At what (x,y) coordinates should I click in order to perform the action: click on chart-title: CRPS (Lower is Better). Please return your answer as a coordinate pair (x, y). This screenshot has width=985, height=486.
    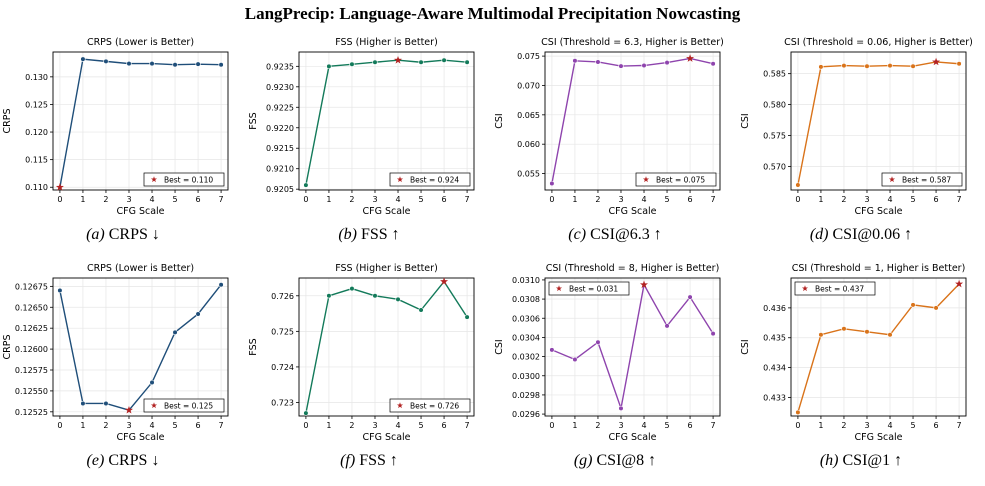
    Looking at the image, I should click on (140, 268).